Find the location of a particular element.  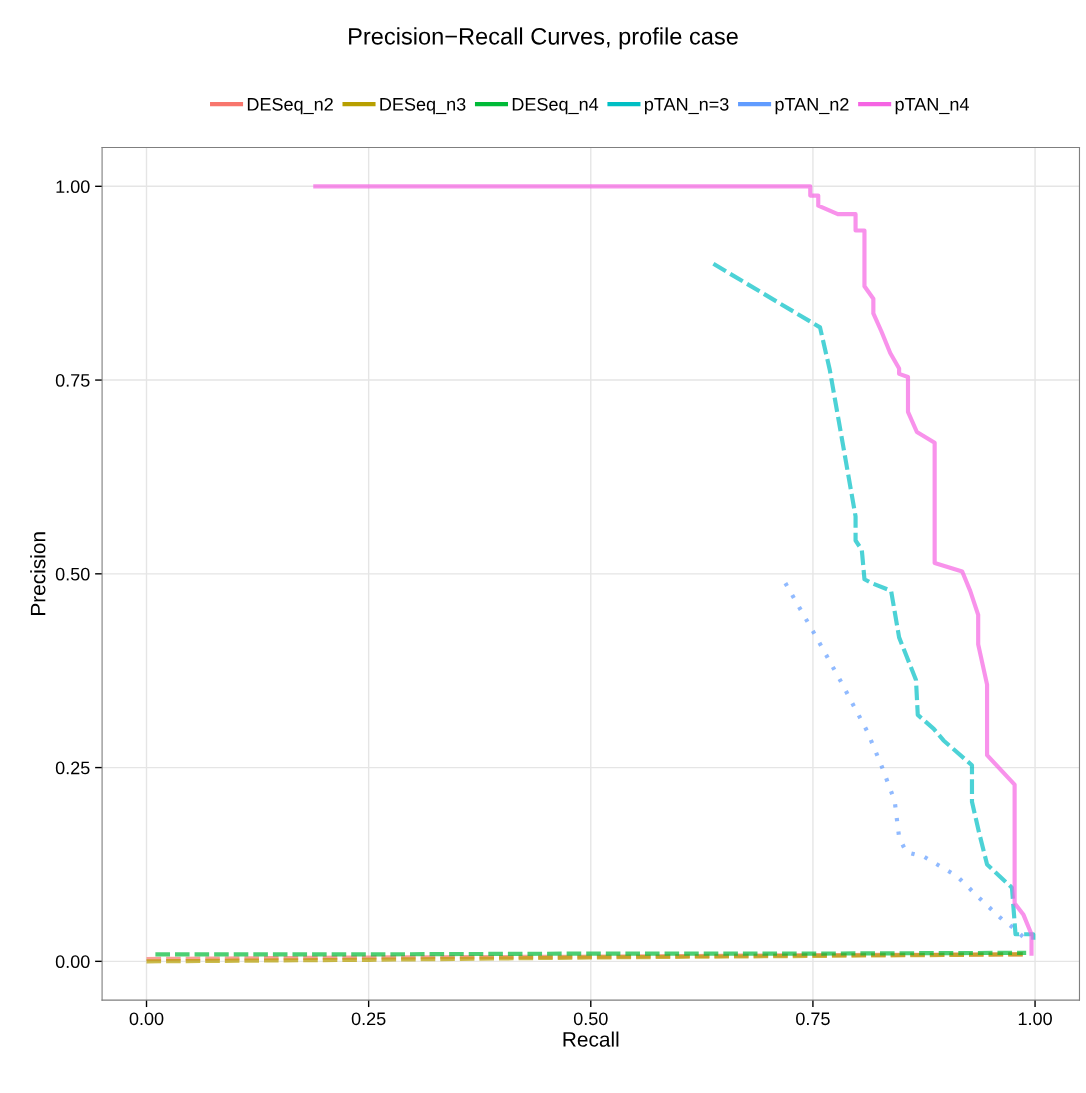

y-tick-label: 0.00 is located at coordinates (72, 962).